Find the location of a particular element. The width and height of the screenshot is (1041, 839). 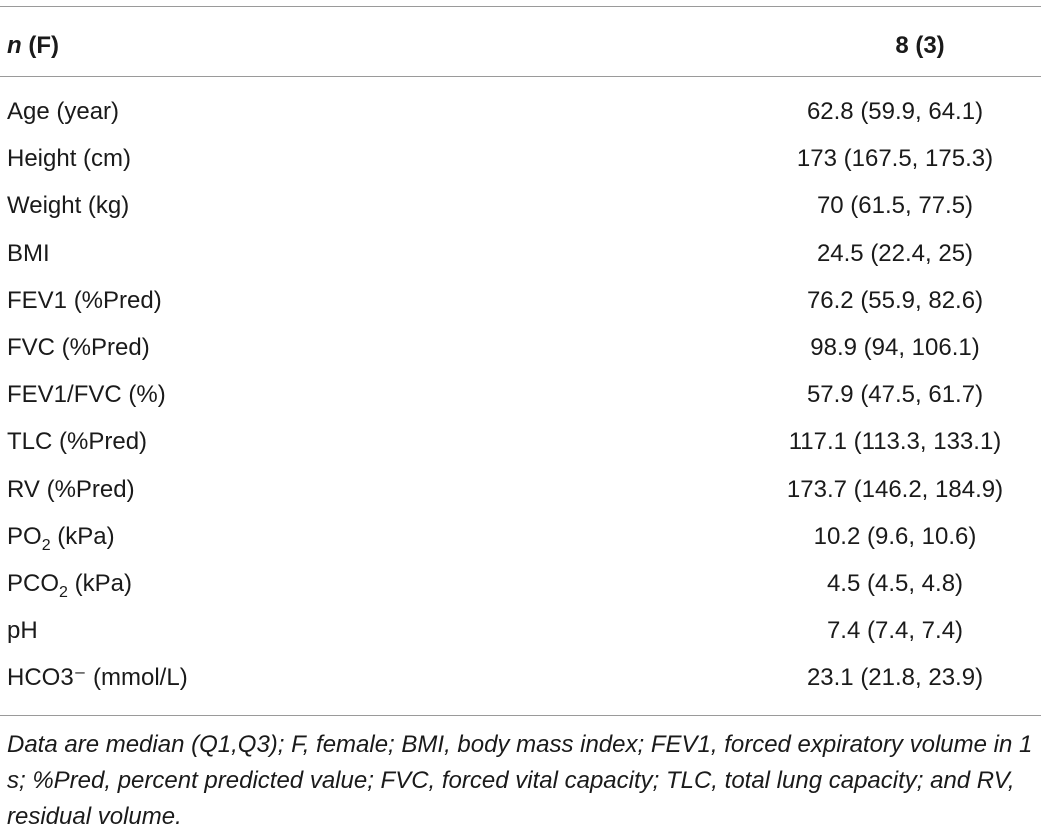

row-label: HCO3⁻ (mmol/L) is located at coordinates (97, 678).